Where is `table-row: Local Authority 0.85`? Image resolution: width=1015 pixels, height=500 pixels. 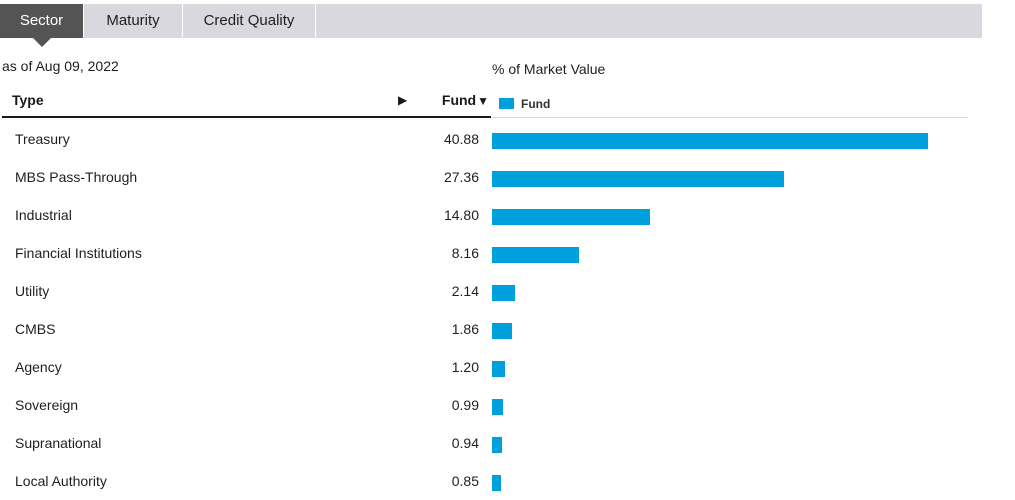 table-row: Local Authority 0.85 is located at coordinates (507, 481).